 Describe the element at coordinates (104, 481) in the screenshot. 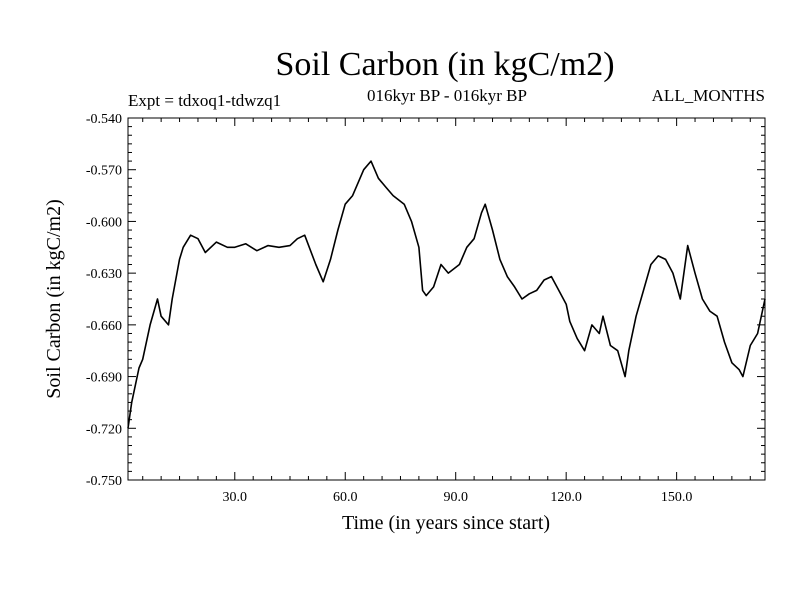

I see `y-tick-label: -0.750` at that location.